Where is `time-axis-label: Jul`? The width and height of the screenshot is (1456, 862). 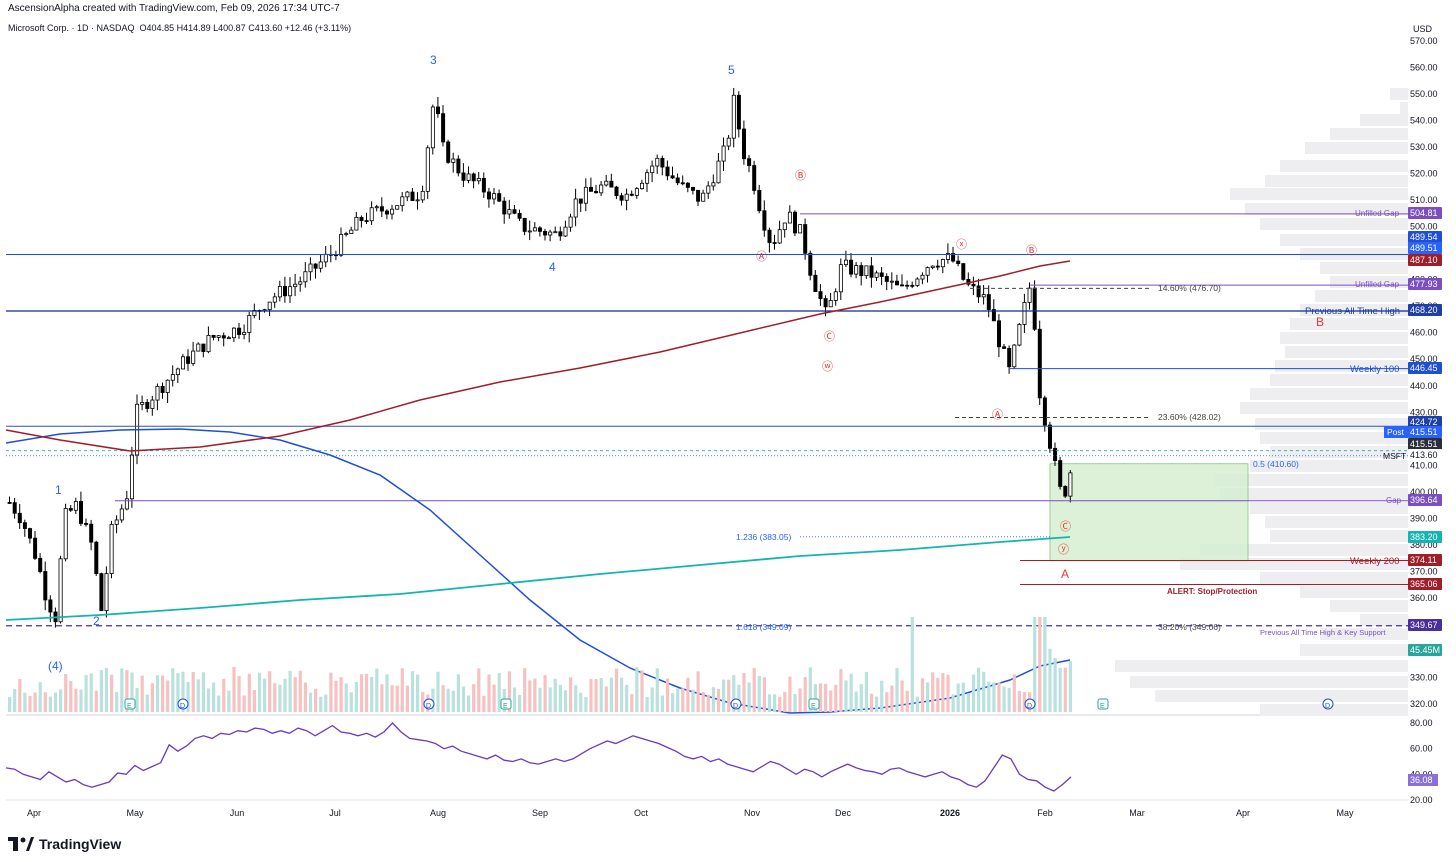 time-axis-label: Jul is located at coordinates (335, 813).